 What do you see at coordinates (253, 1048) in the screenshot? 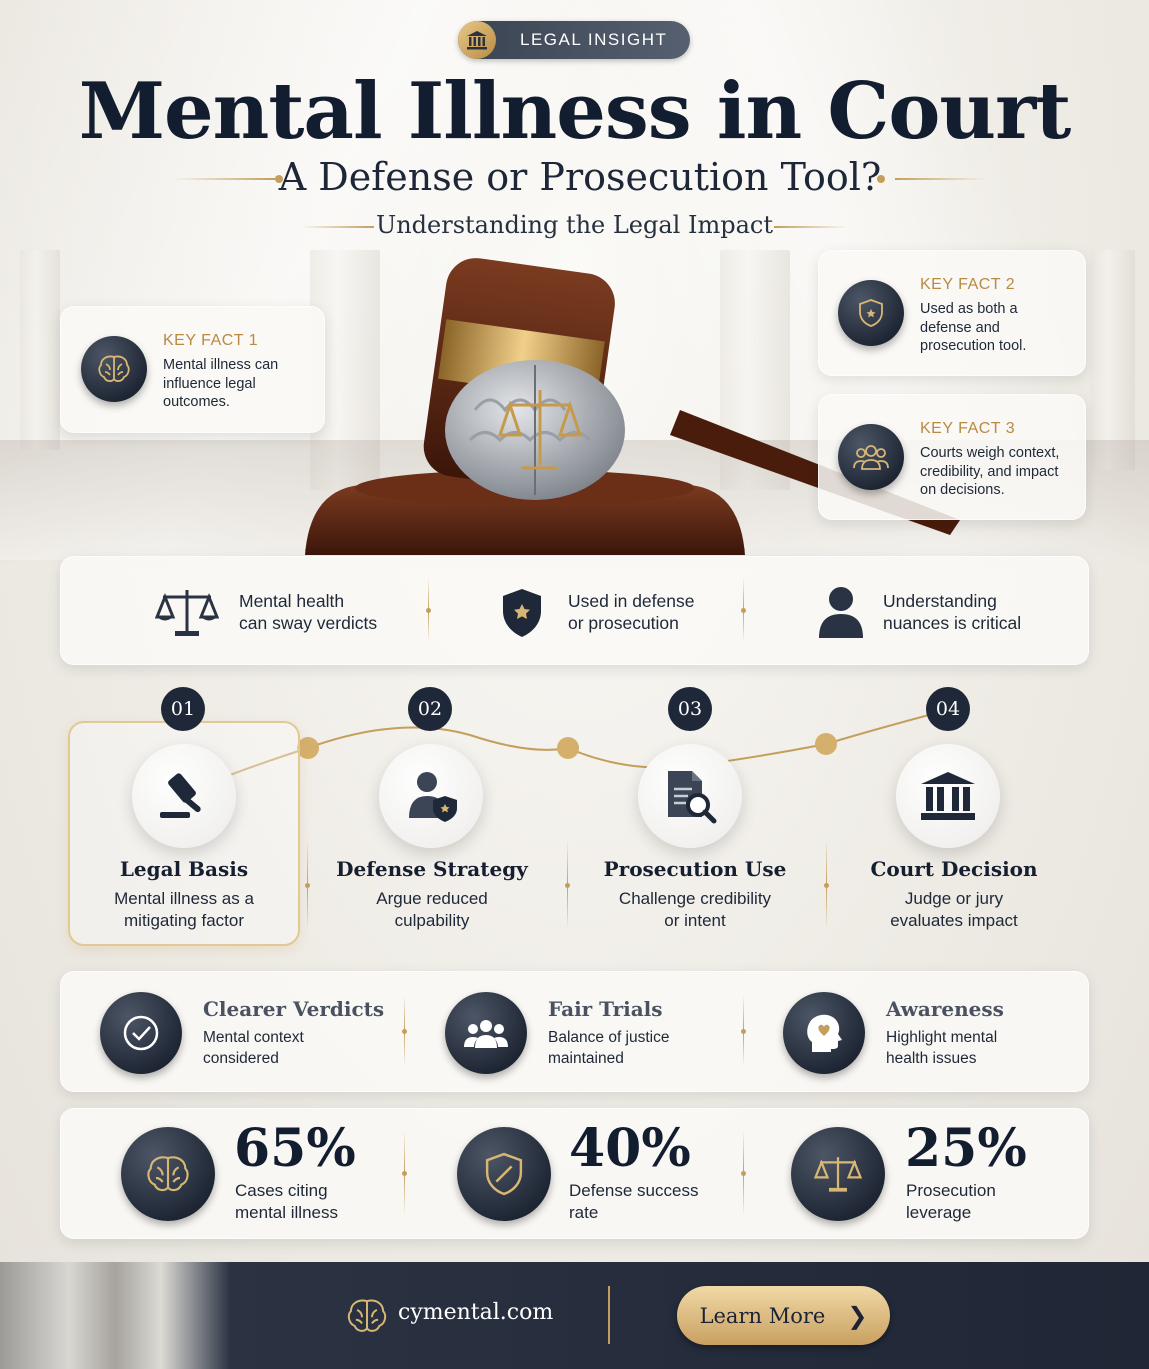
I see `benefit-description: Mental context considered` at bounding box center [253, 1048].